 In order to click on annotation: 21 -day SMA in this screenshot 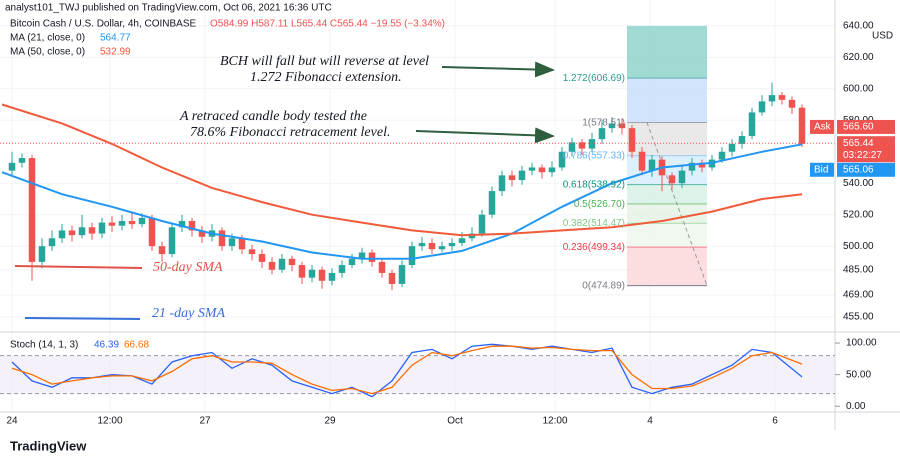, I will do `click(189, 313)`.